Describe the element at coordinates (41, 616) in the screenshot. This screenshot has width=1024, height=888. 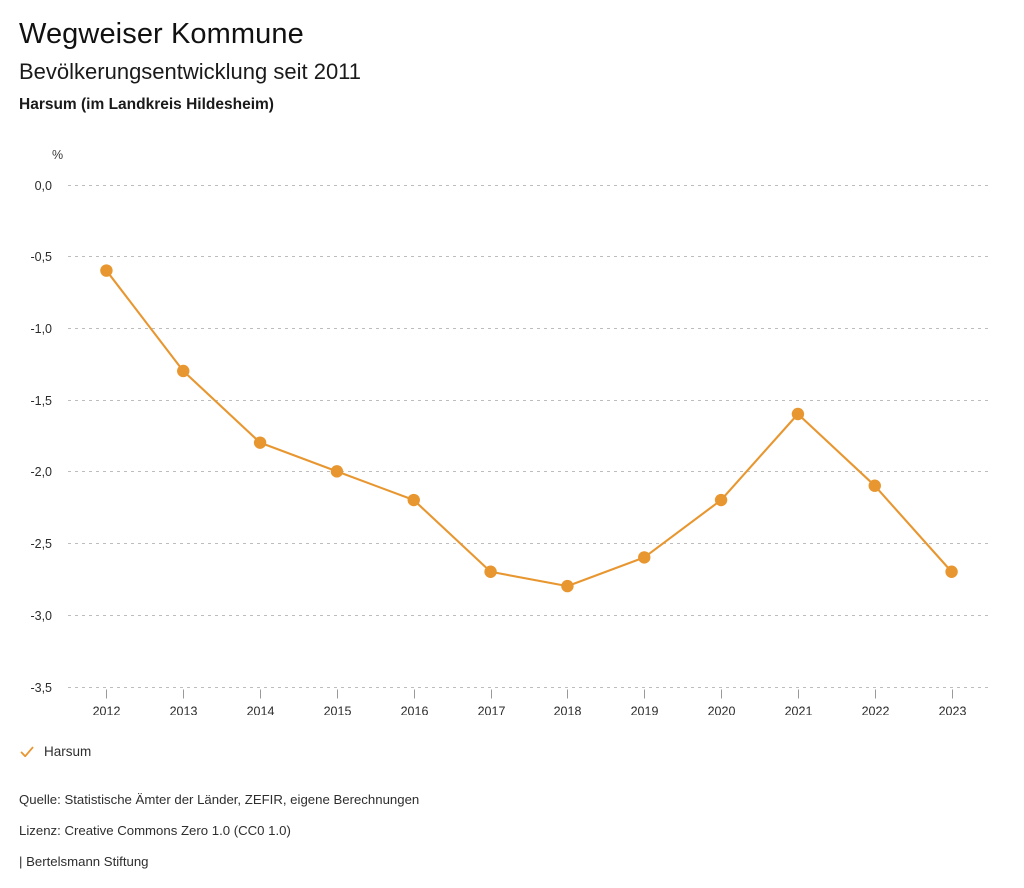
I see `y-axis-tick-label: -3,0` at that location.